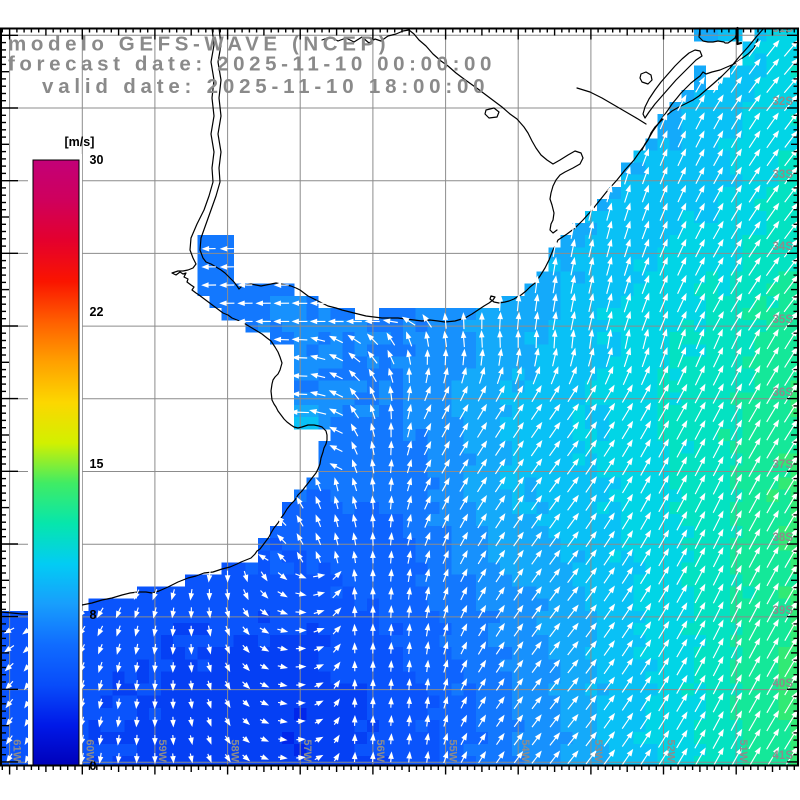 The height and width of the screenshot is (800, 800). I want to click on svg-text: 30, so click(97, 160).